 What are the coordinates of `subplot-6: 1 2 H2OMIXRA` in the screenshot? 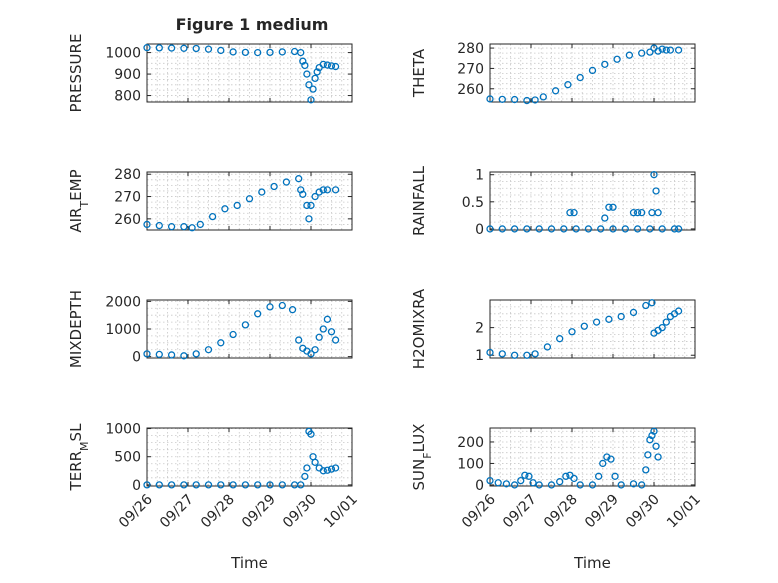 It's located at (553, 328).